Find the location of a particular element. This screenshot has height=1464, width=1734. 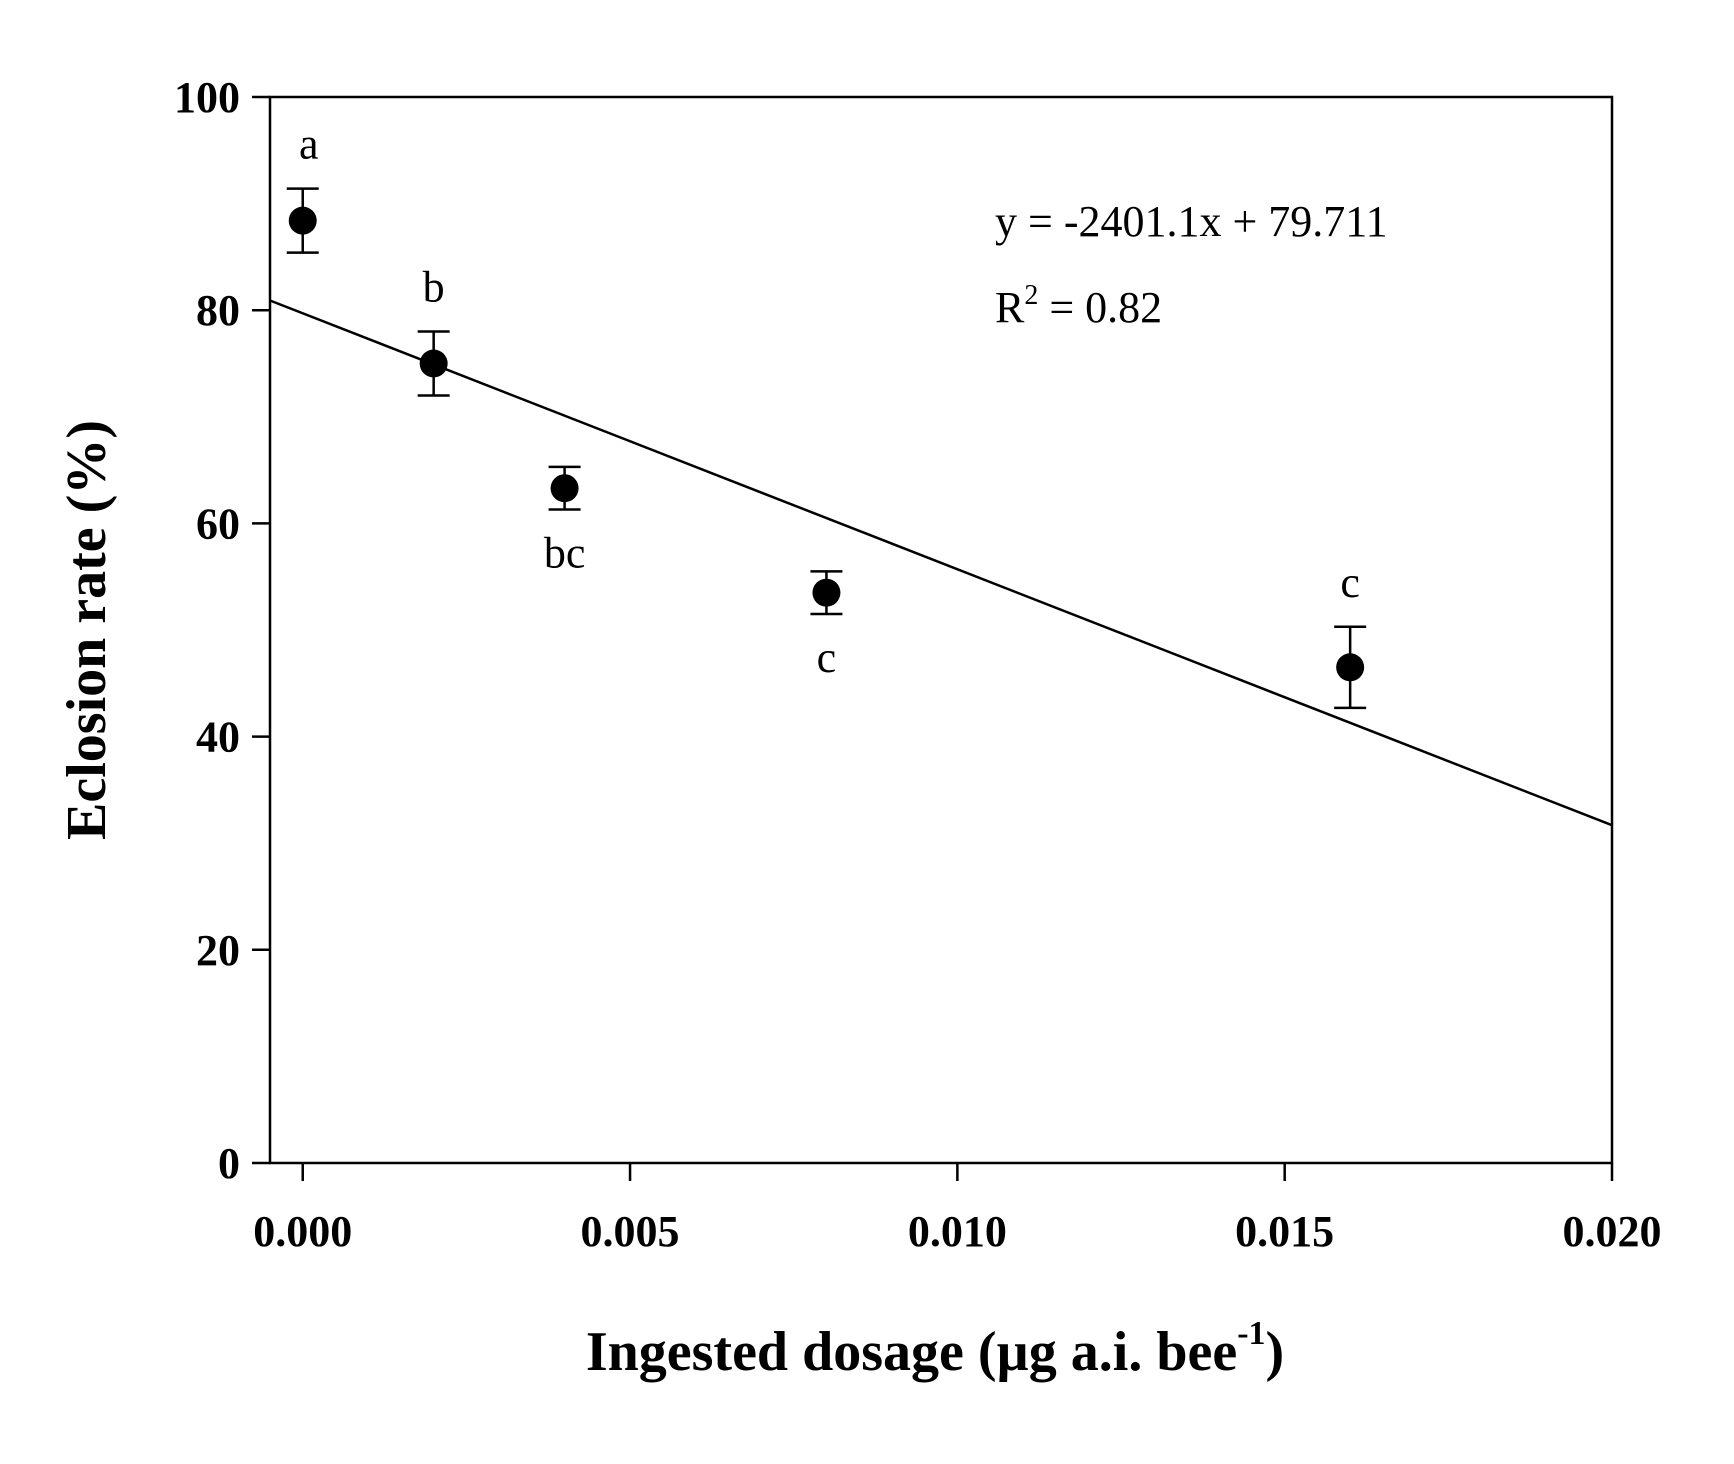

y-tick-label: 40 is located at coordinates (218, 737).